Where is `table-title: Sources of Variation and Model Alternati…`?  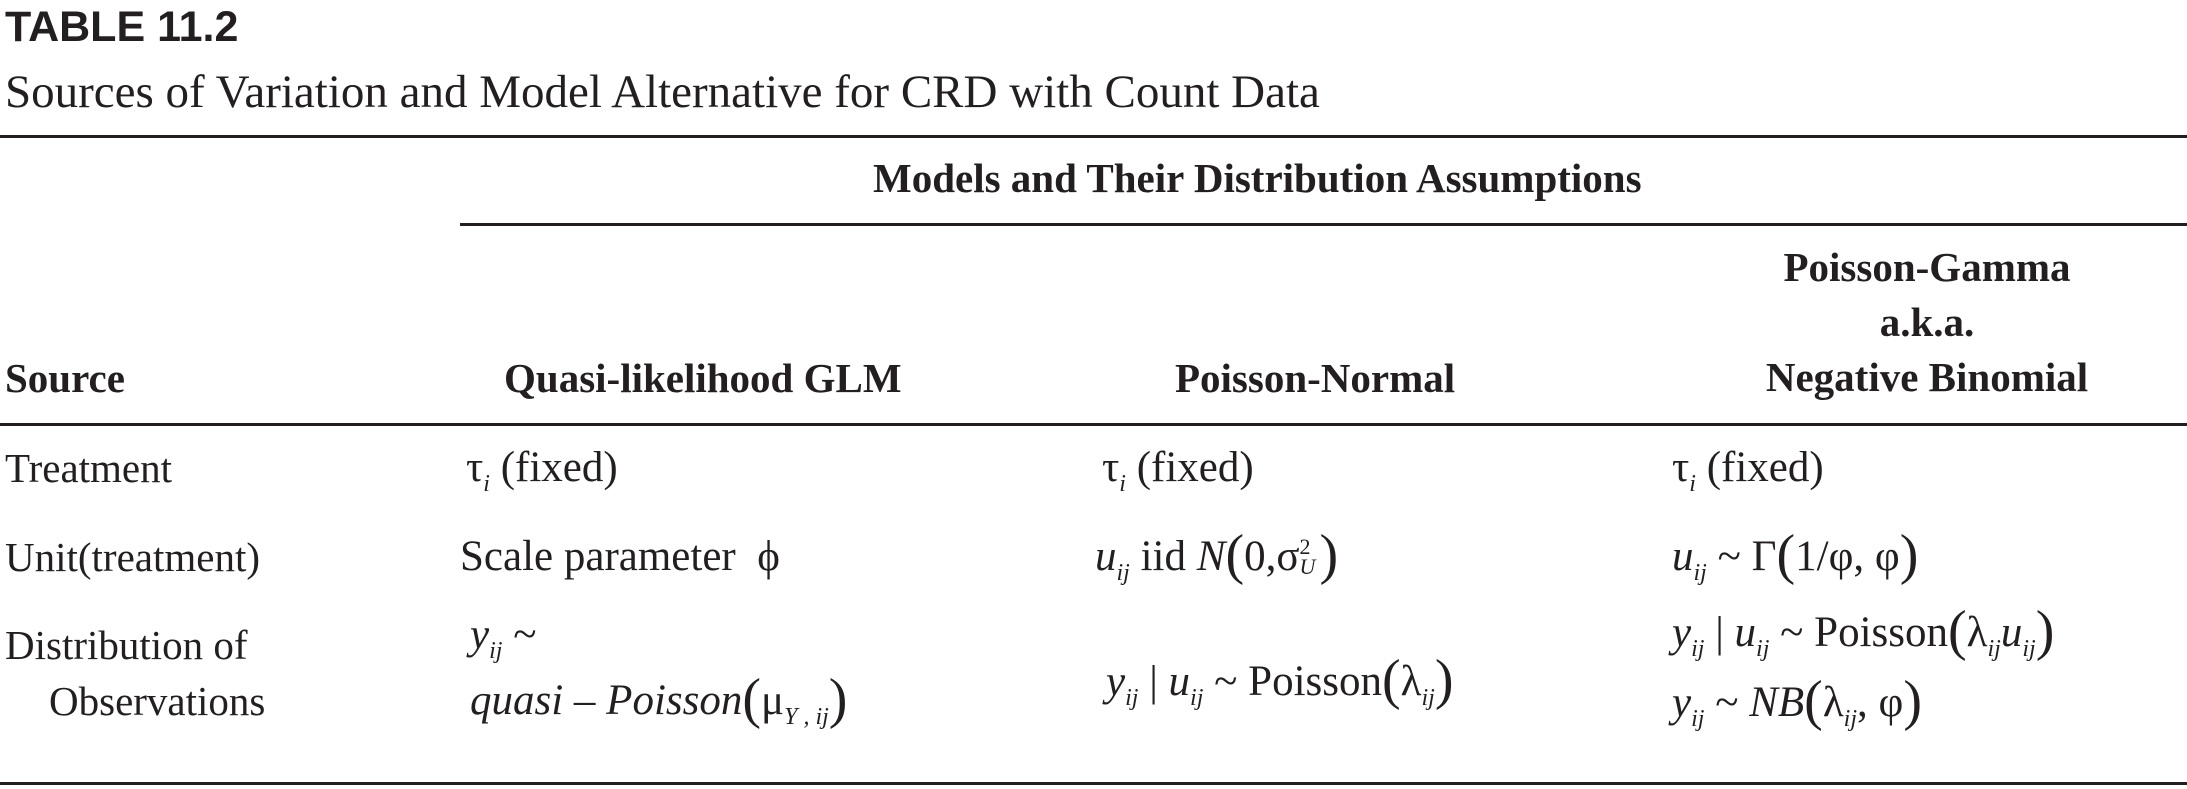 table-title: Sources of Variation and Model Alternati… is located at coordinates (662, 92).